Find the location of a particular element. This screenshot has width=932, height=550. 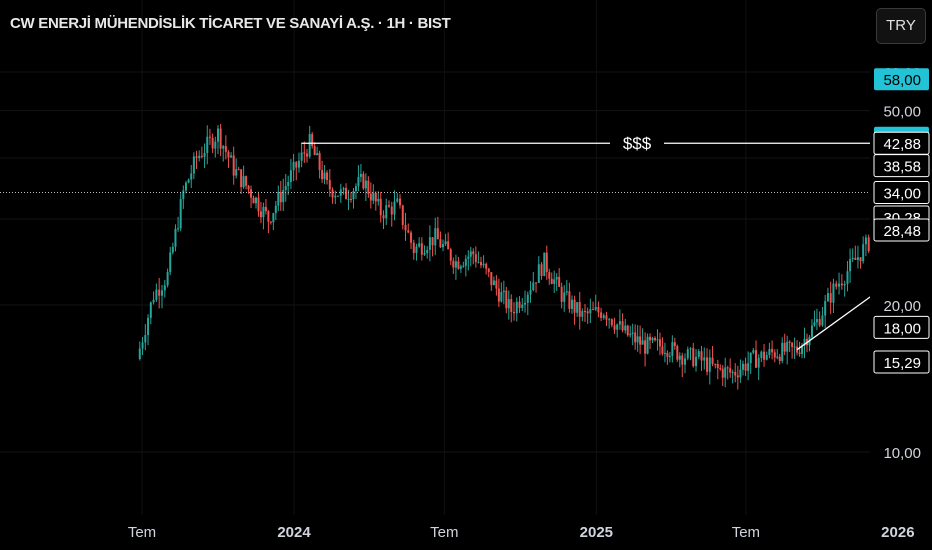

price-tag-label: 18,00 is located at coordinates (902, 328).